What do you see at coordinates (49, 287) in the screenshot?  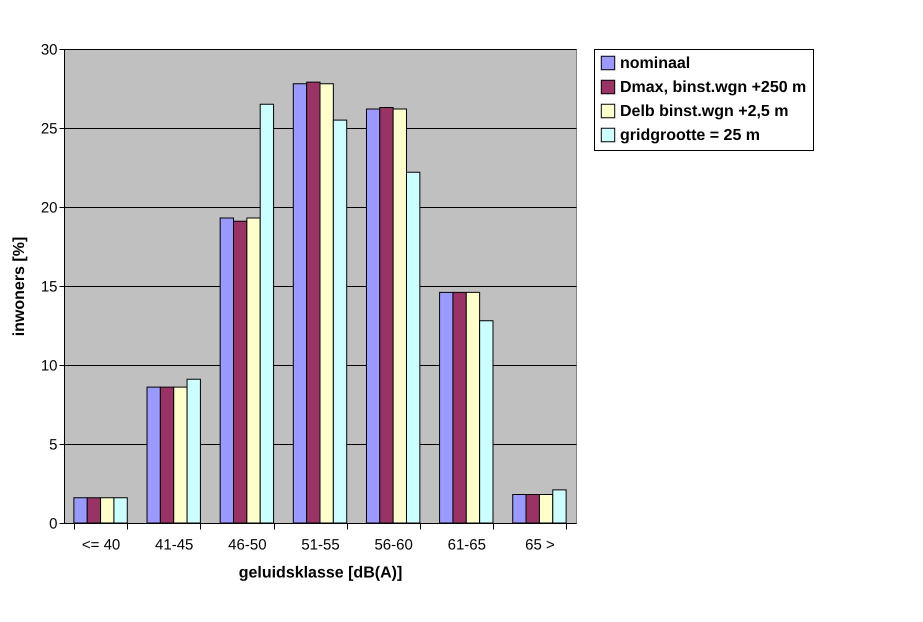 I see `y-tick-label: 15` at bounding box center [49, 287].